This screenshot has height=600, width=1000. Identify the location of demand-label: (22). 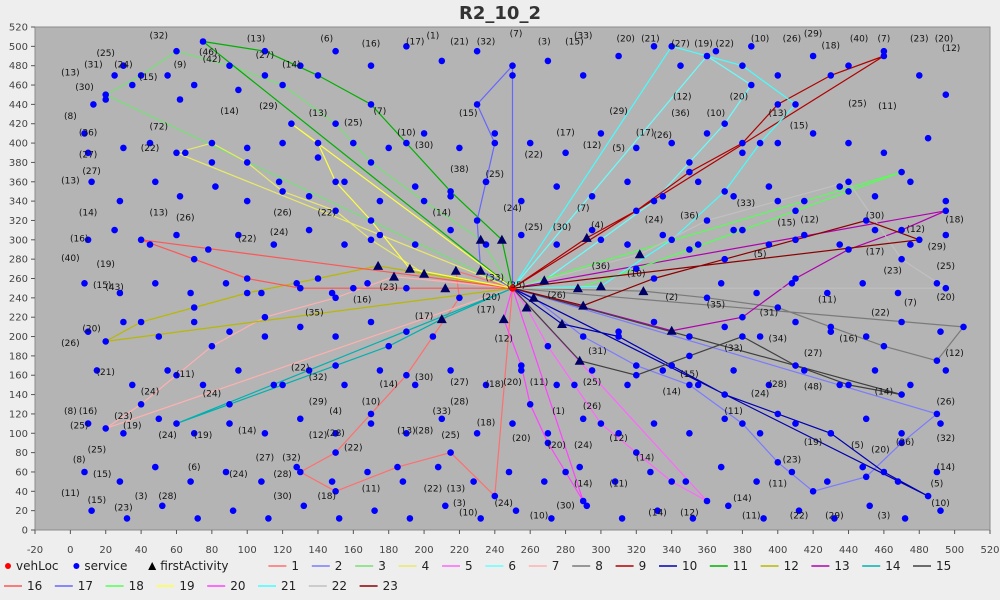
(880, 313).